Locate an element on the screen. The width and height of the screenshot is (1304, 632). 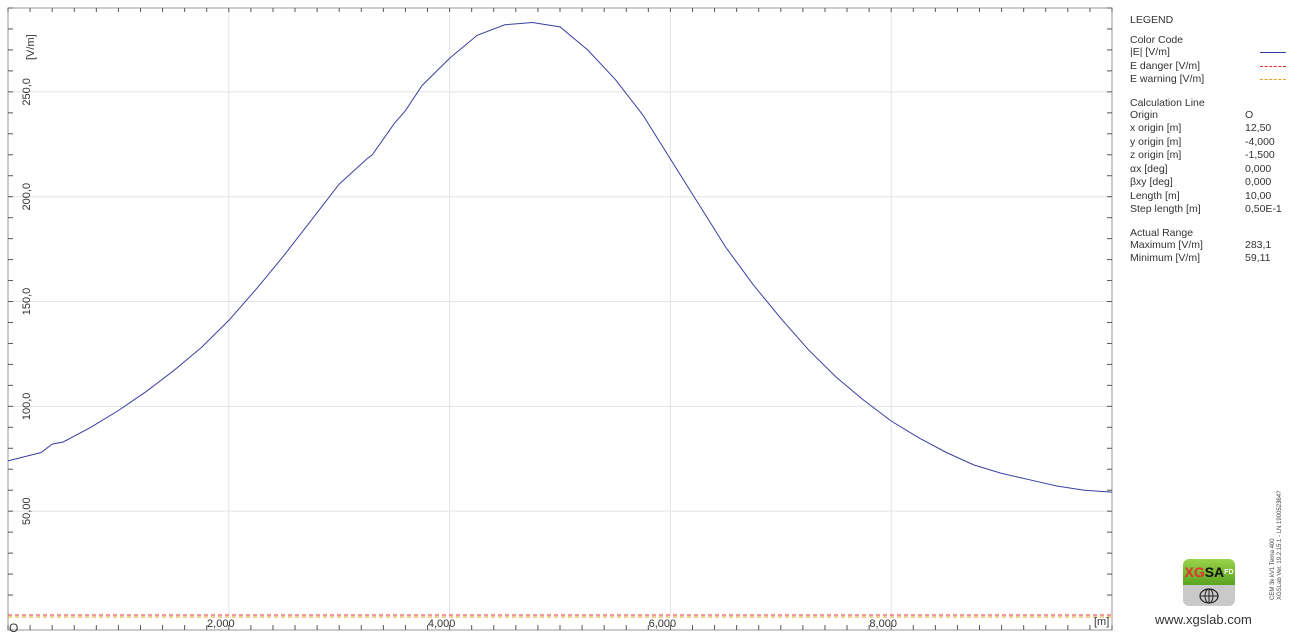
legend-row: z origin [m] -1,500 is located at coordinates (1215, 156).